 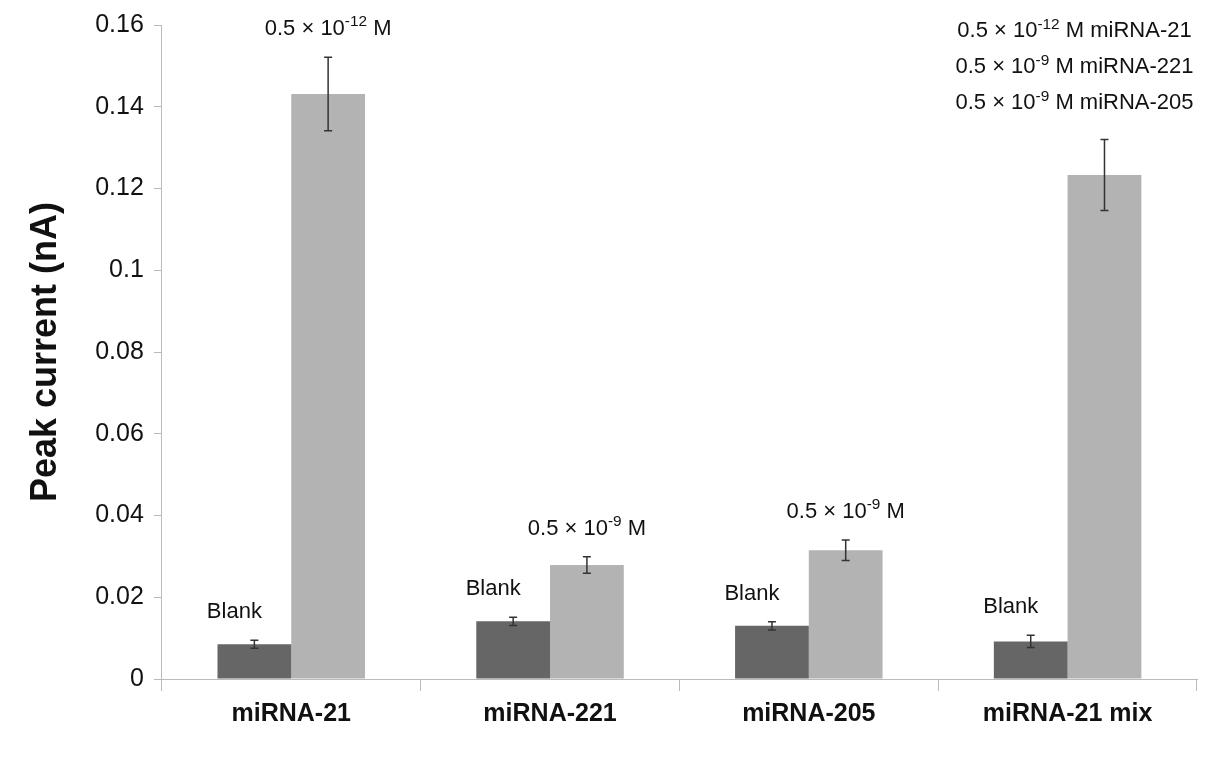 I want to click on y-tick-label: 0, so click(x=136, y=676).